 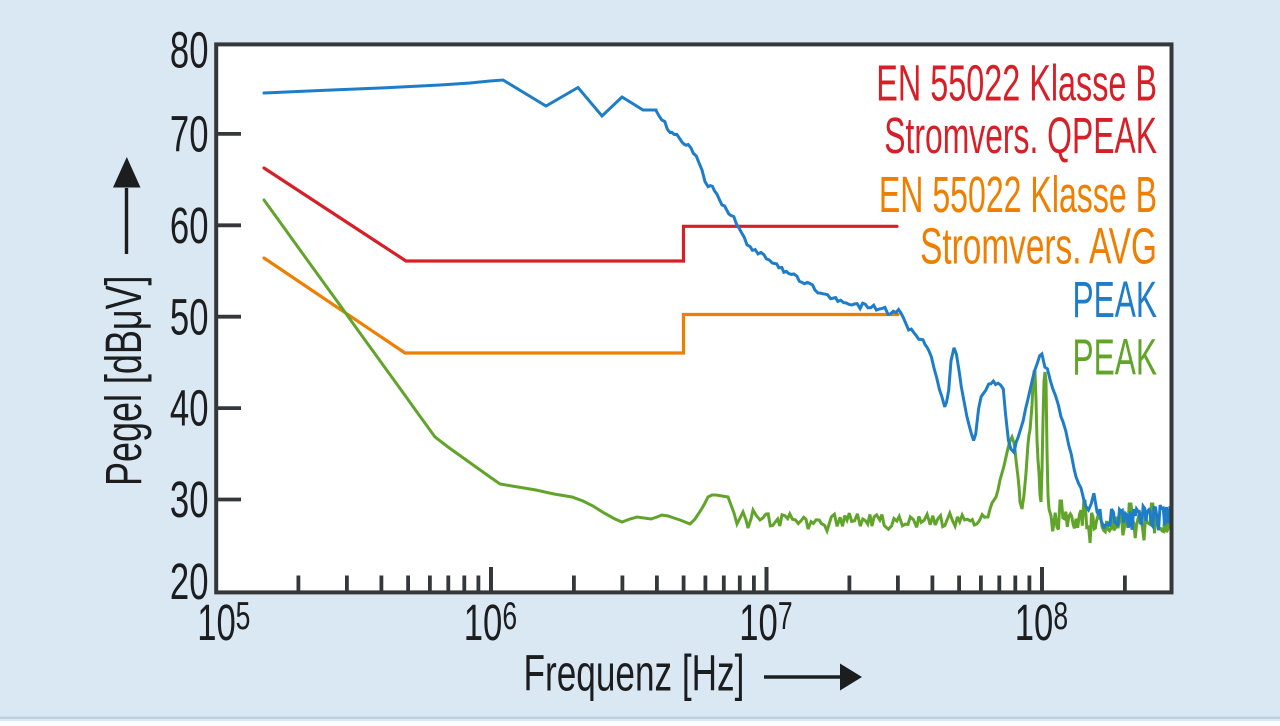 I want to click on svg-text: 60, so click(x=189, y=226).